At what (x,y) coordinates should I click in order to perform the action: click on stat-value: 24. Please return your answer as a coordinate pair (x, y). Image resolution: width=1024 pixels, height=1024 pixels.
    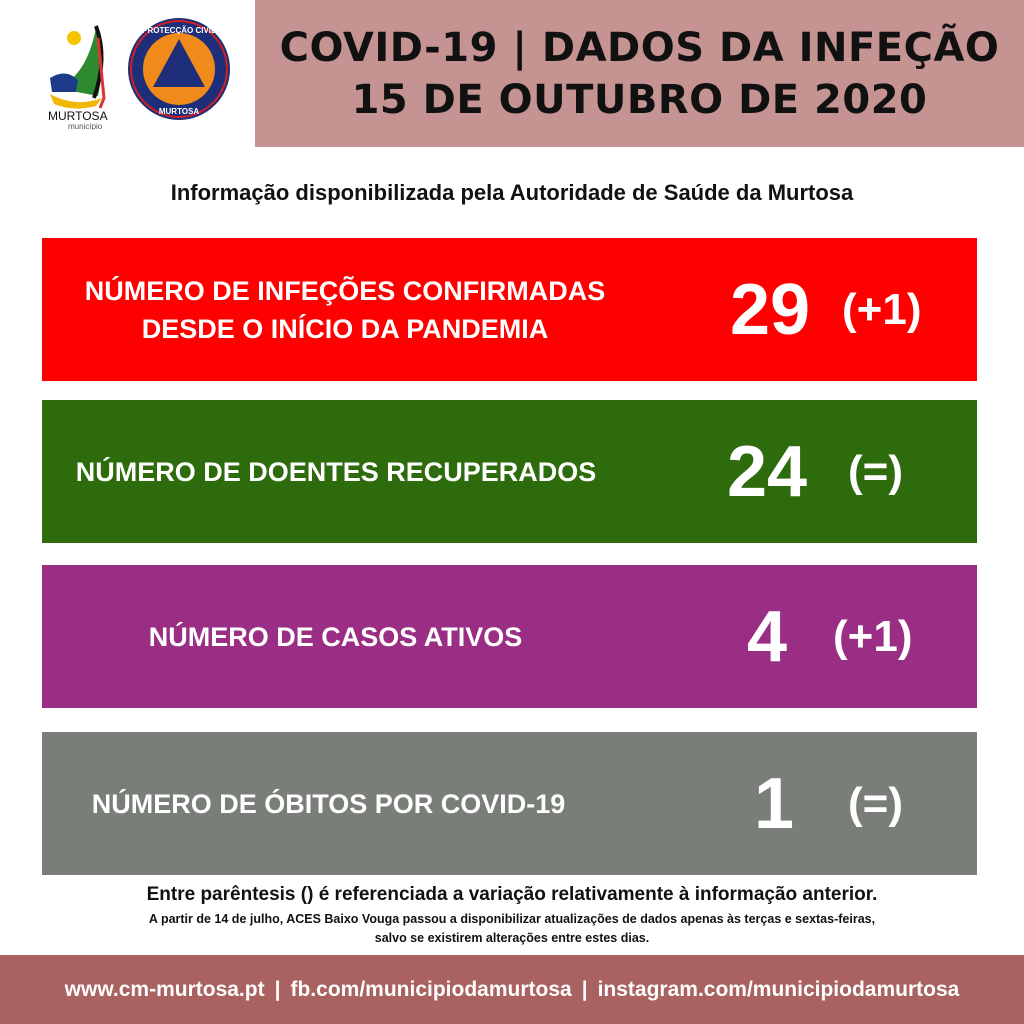
    Looking at the image, I should click on (767, 471).